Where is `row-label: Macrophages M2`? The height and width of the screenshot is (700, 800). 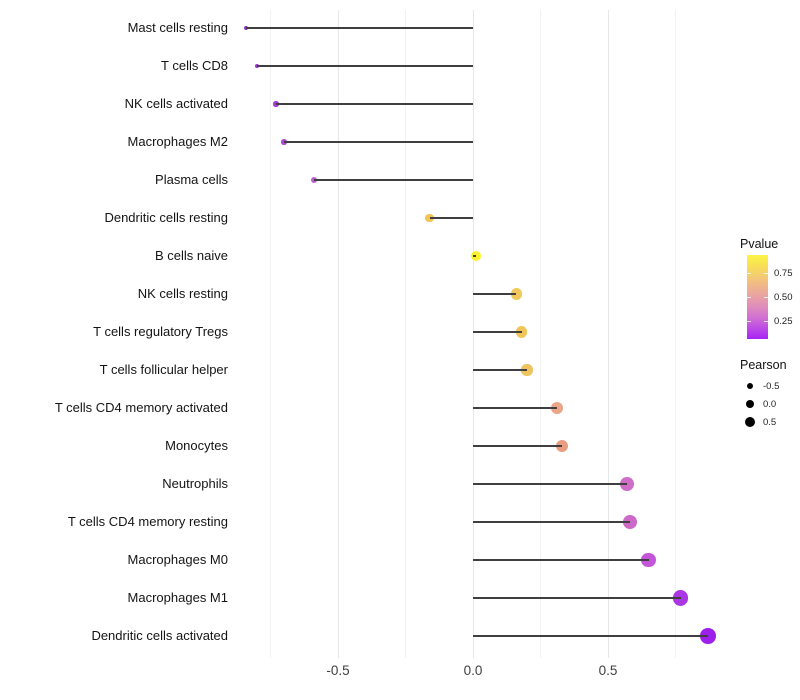
row-label: Macrophages M2 is located at coordinates (177, 141).